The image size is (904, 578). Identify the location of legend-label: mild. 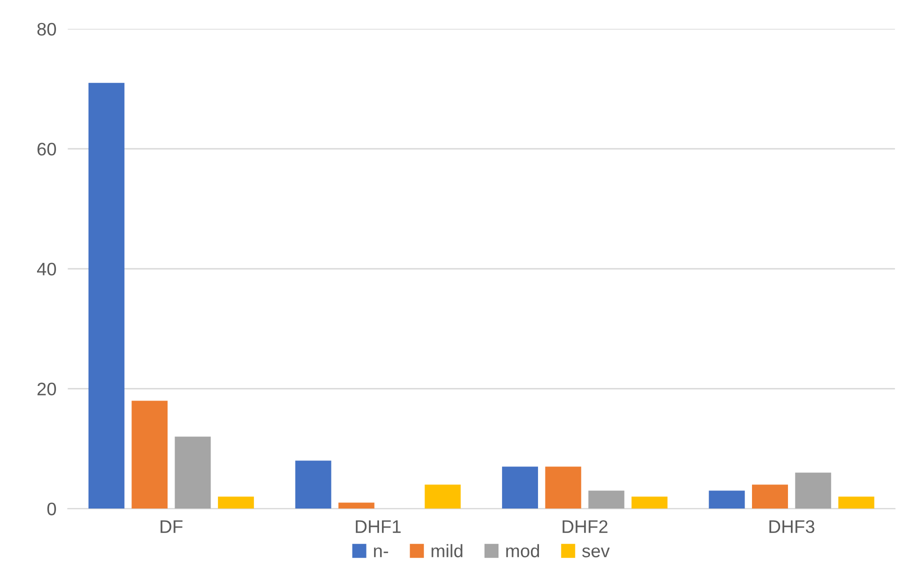
(447, 551).